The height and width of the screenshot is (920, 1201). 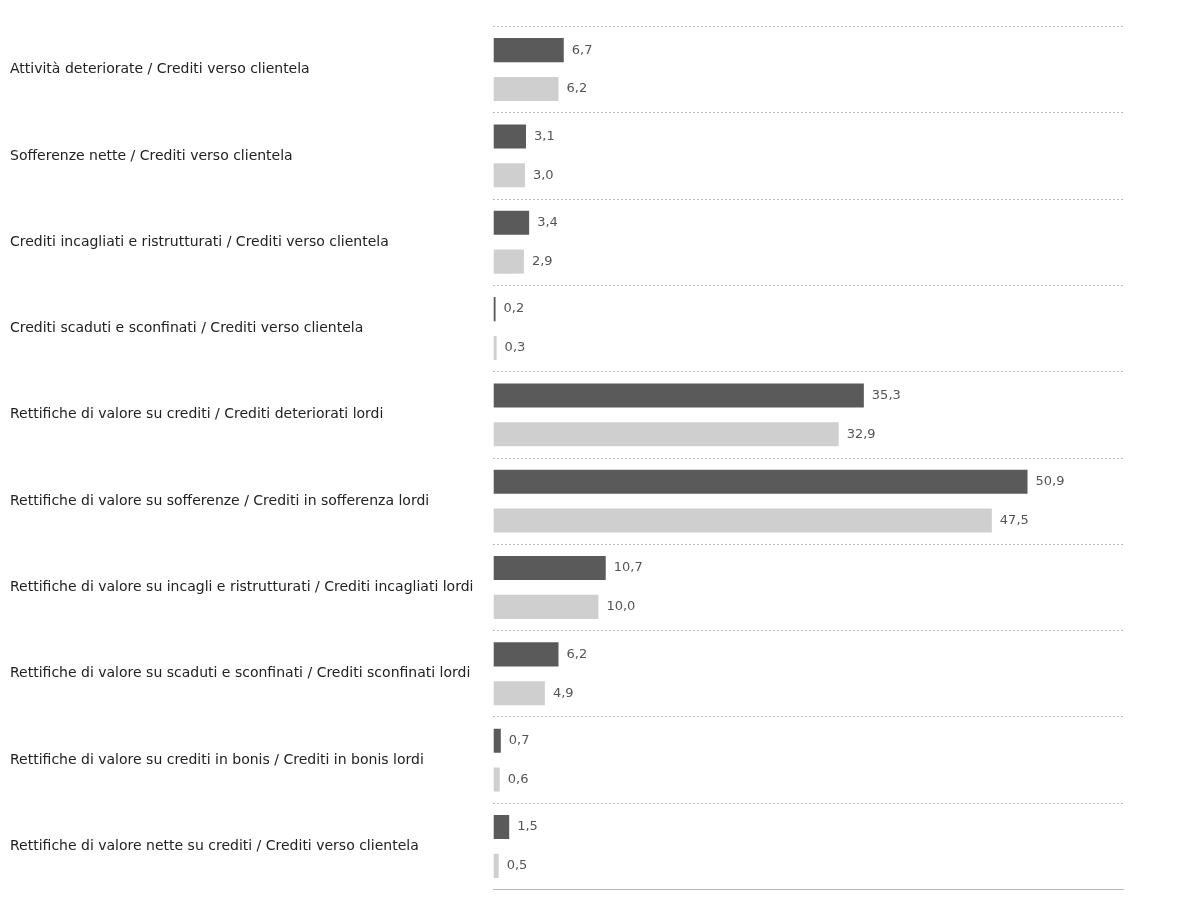 I want to click on data-label: 10,7, so click(x=628, y=567).